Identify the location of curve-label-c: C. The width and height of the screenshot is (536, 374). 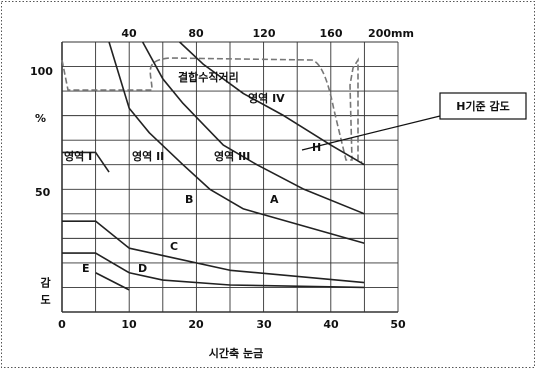
(174, 246).